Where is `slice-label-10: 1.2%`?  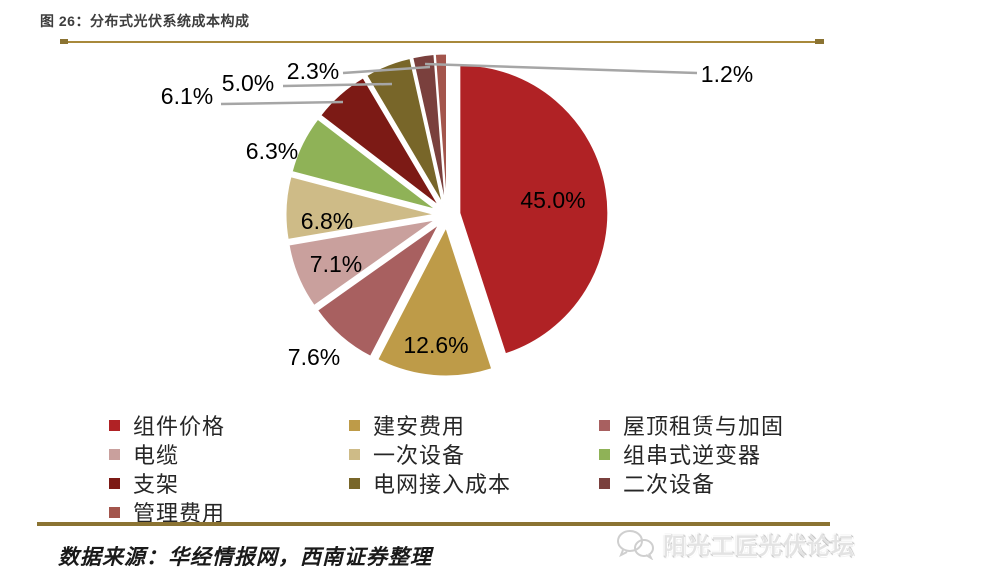 slice-label-10: 1.2% is located at coordinates (727, 74).